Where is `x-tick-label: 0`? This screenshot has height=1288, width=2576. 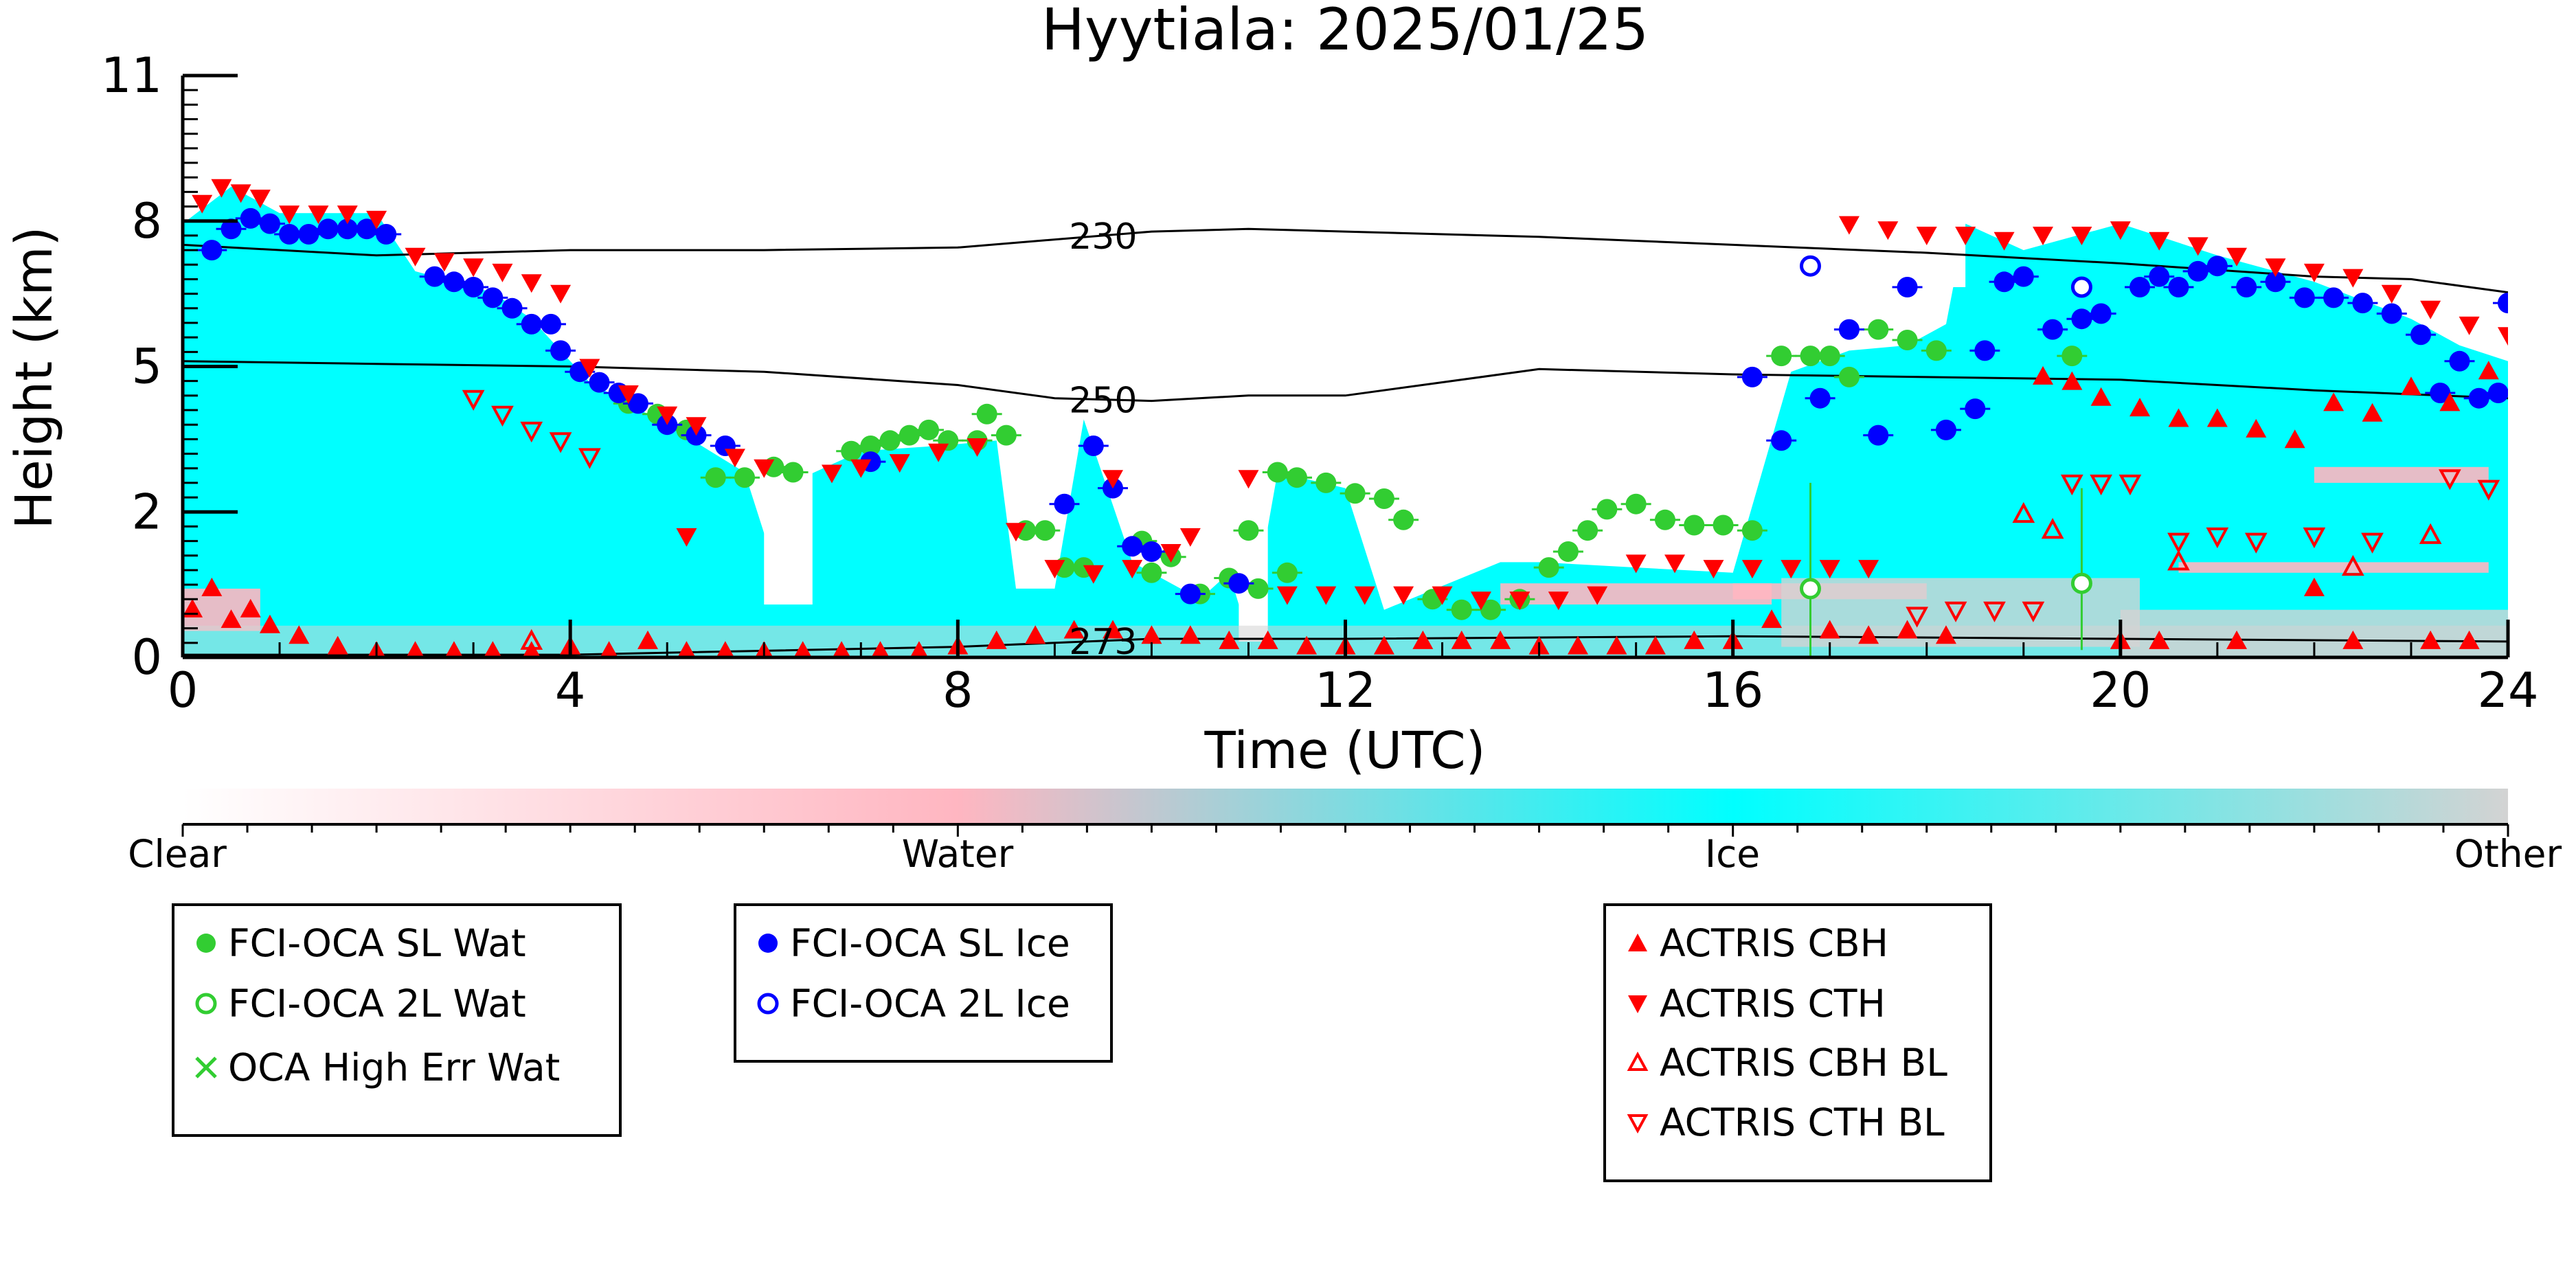 x-tick-label: 0 is located at coordinates (183, 690).